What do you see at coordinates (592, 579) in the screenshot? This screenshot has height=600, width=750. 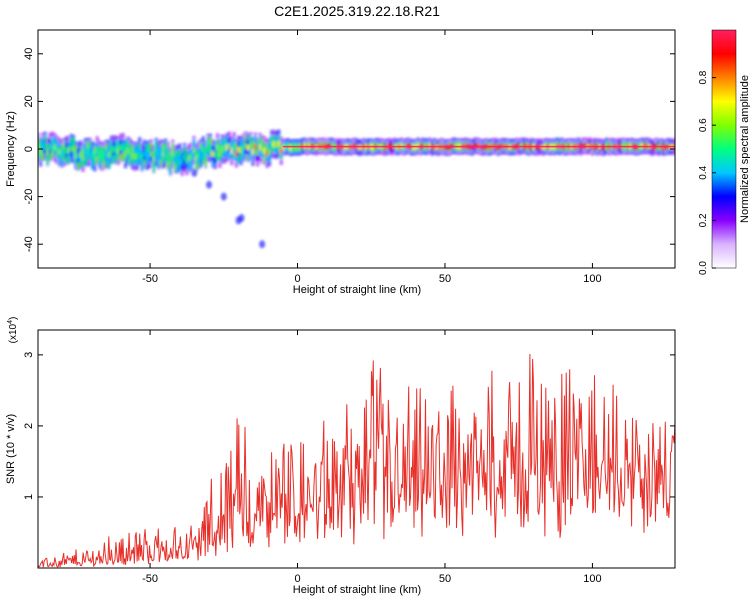 I see `snr-xtick-label: 100` at bounding box center [592, 579].